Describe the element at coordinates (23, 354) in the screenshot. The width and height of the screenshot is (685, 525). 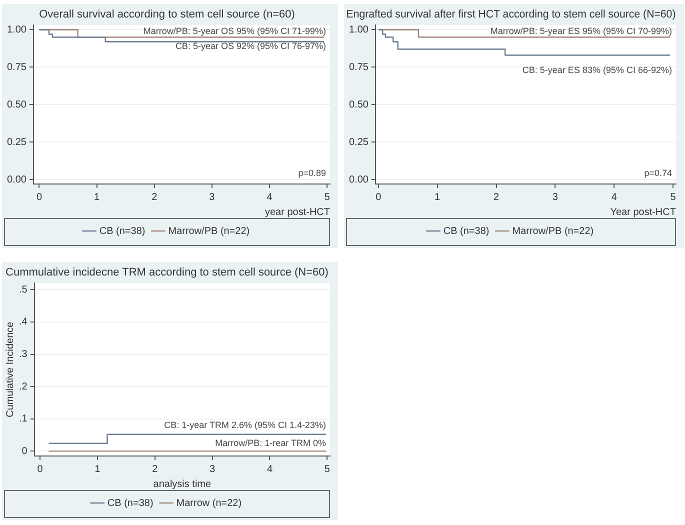
I see `y-tick-label: .3` at that location.